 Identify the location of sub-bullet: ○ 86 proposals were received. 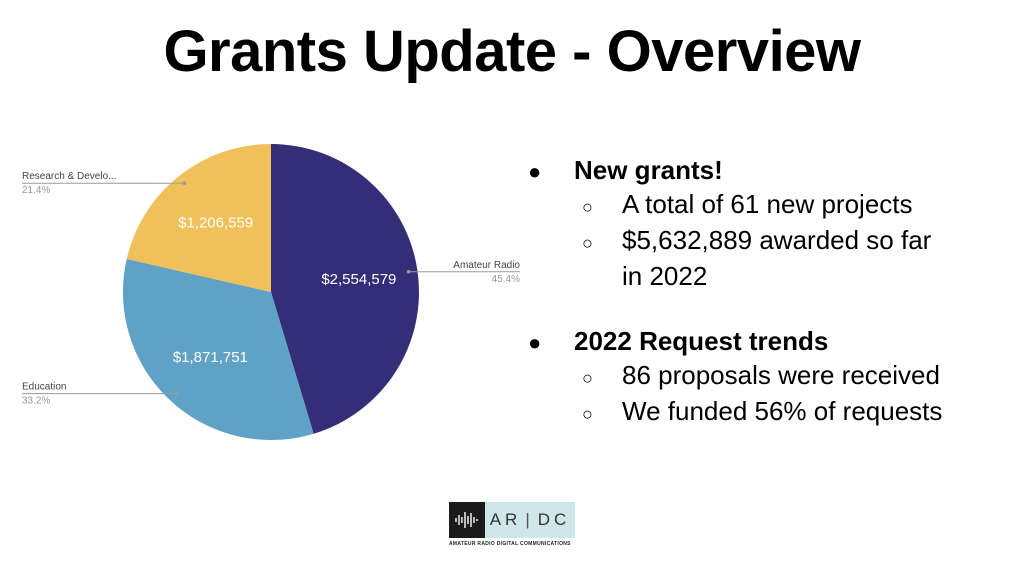
(795, 377).